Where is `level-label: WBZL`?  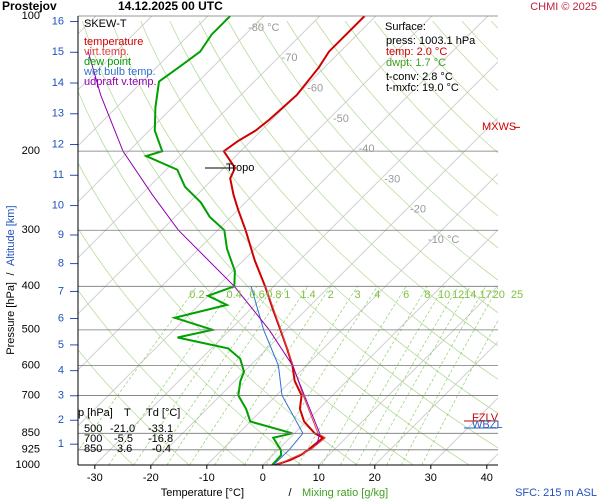
level-label: WBZL is located at coordinates (487, 425).